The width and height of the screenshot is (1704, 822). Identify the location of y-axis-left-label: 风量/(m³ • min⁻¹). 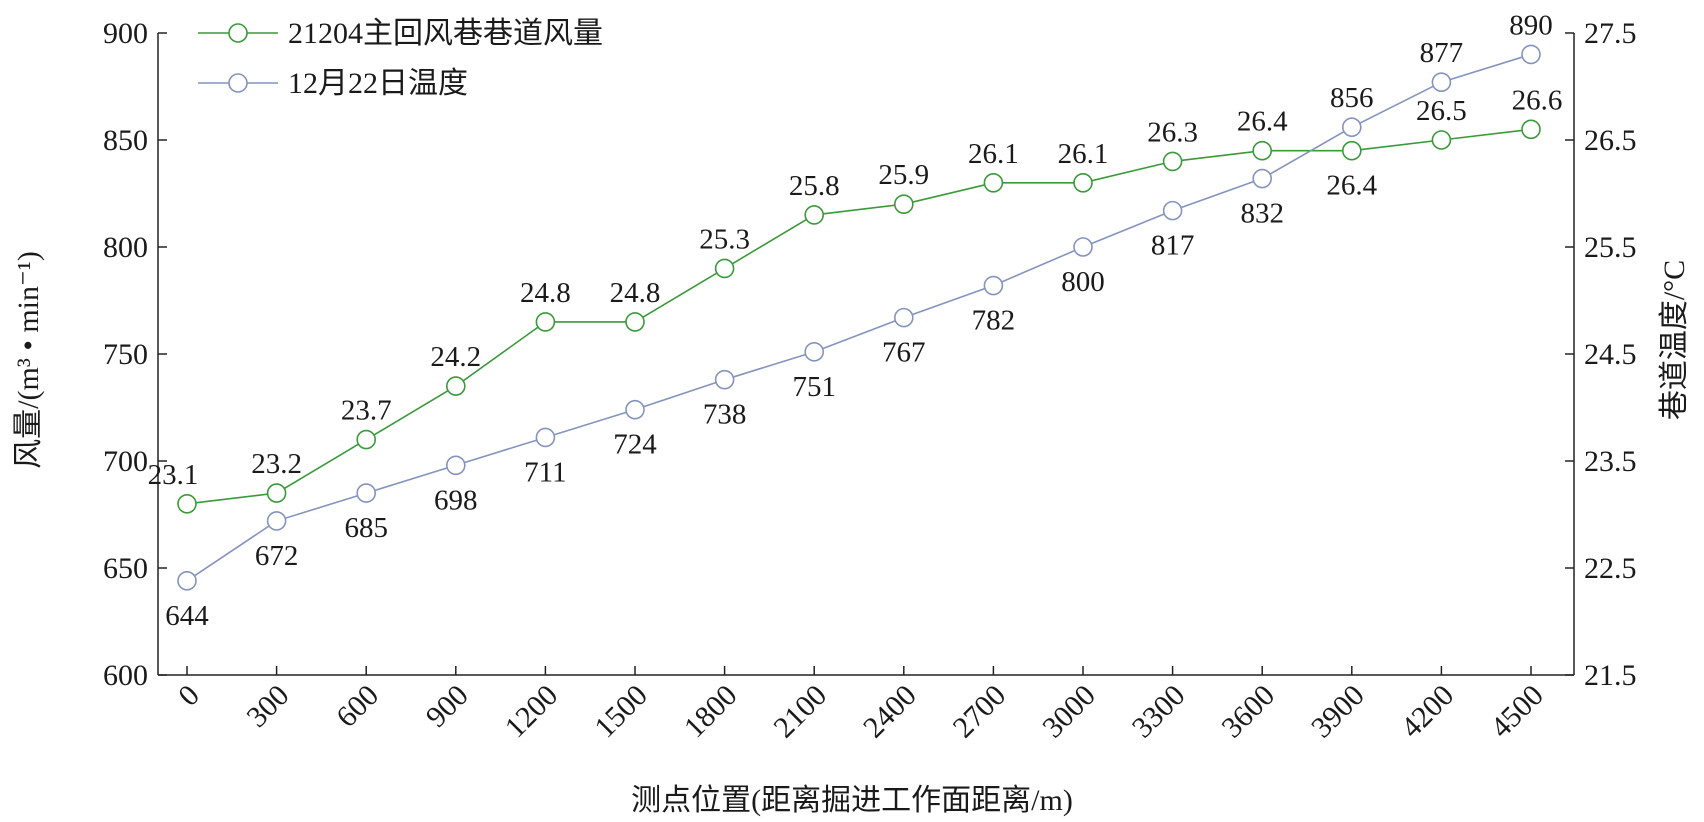
(28, 360).